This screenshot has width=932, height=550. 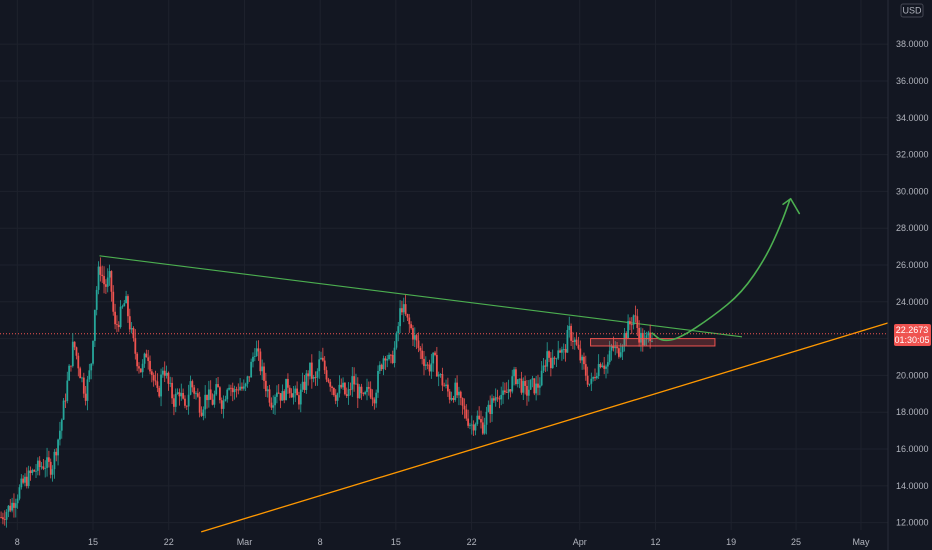 What do you see at coordinates (912, 228) in the screenshot?
I see `y-tick-label: 28.0000` at bounding box center [912, 228].